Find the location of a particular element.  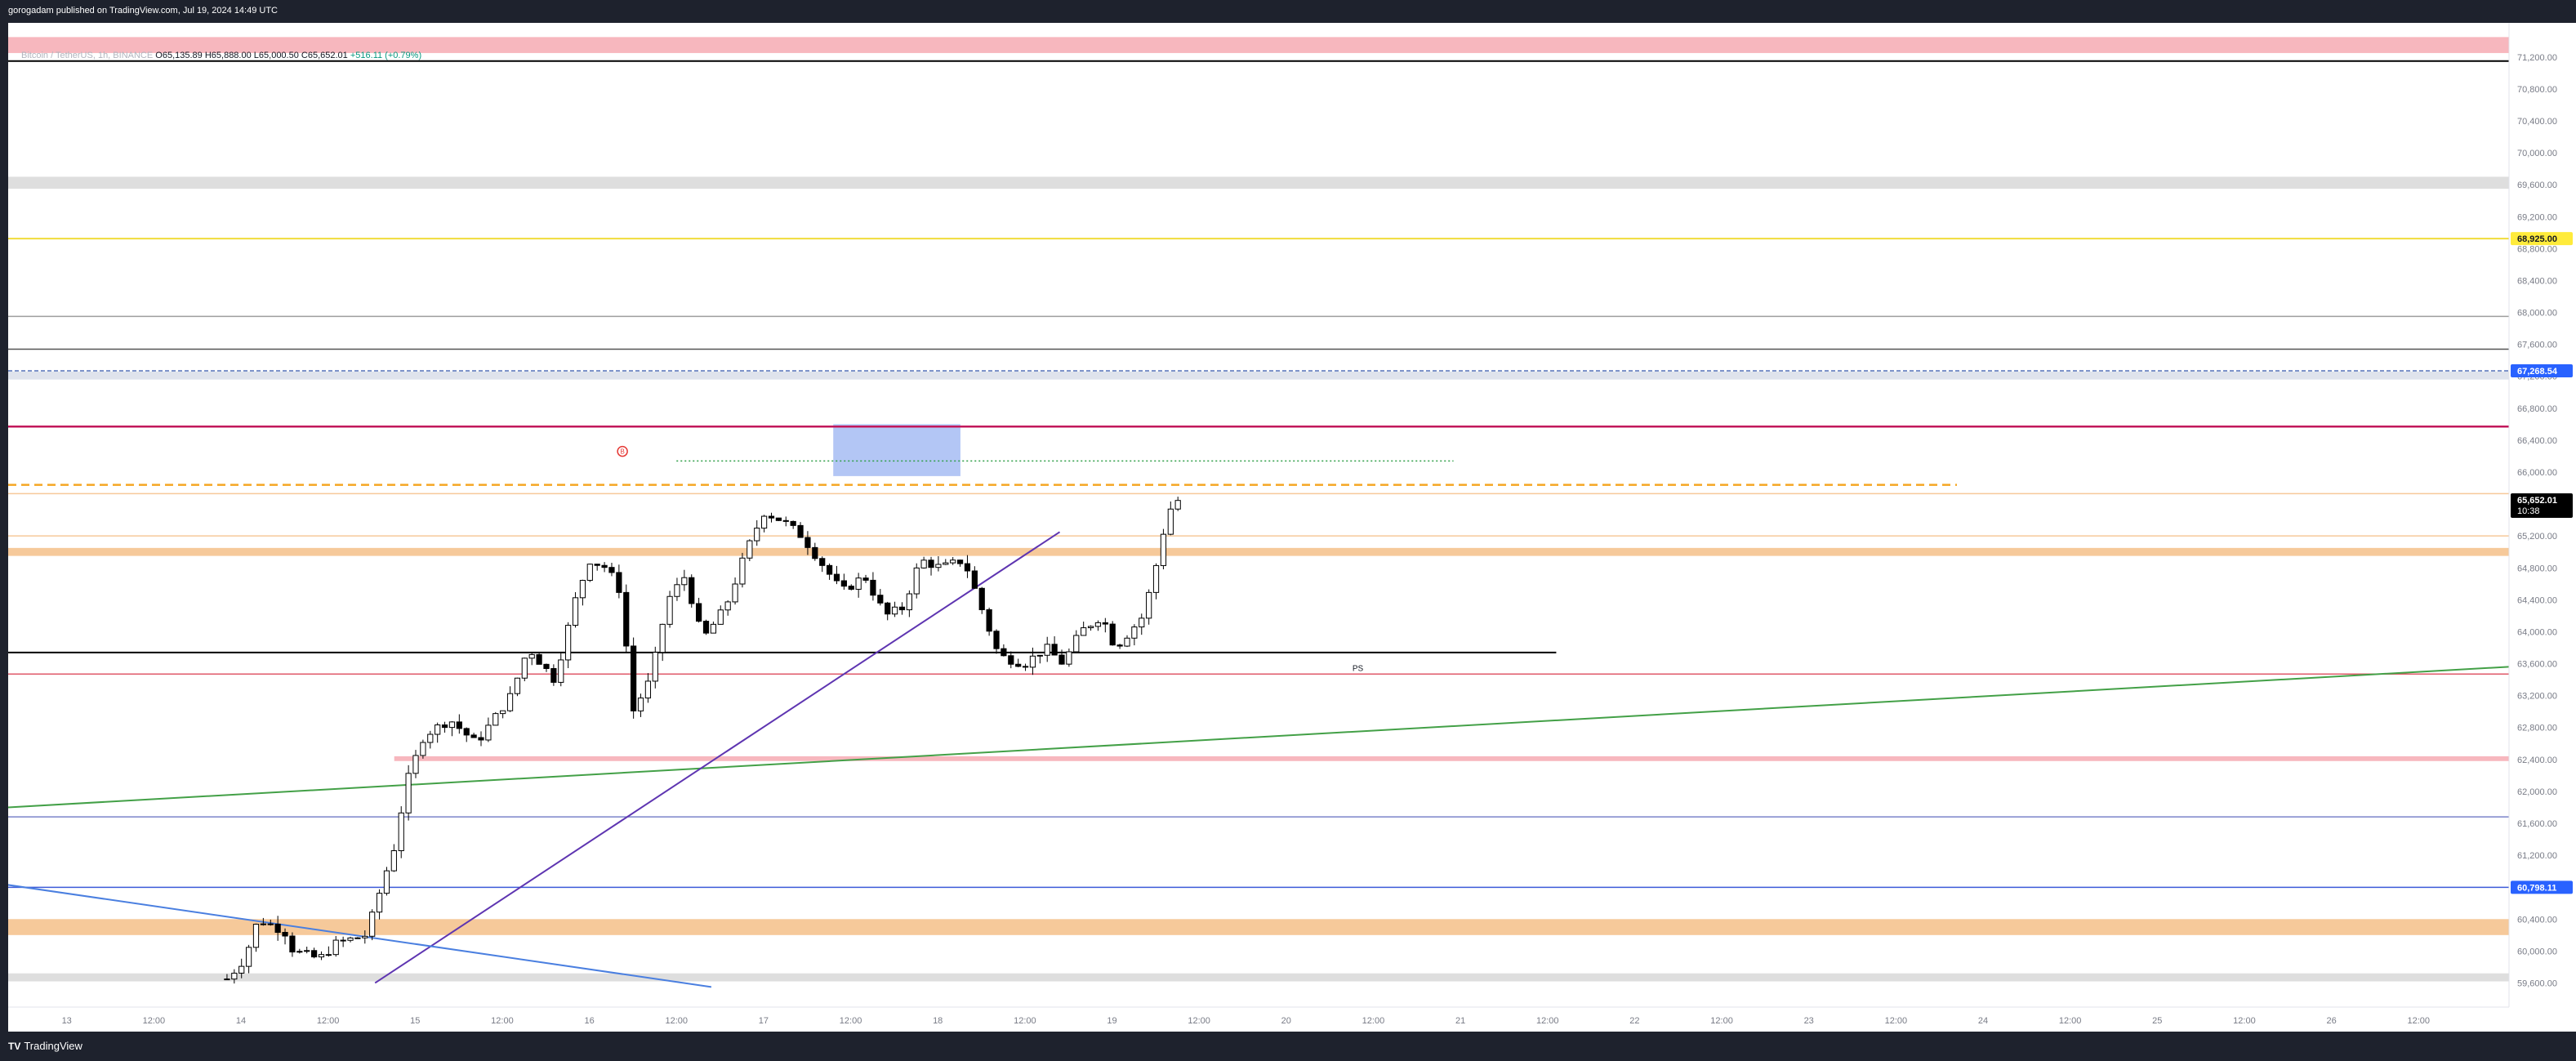

x-tick-label: 17 is located at coordinates (764, 1021).